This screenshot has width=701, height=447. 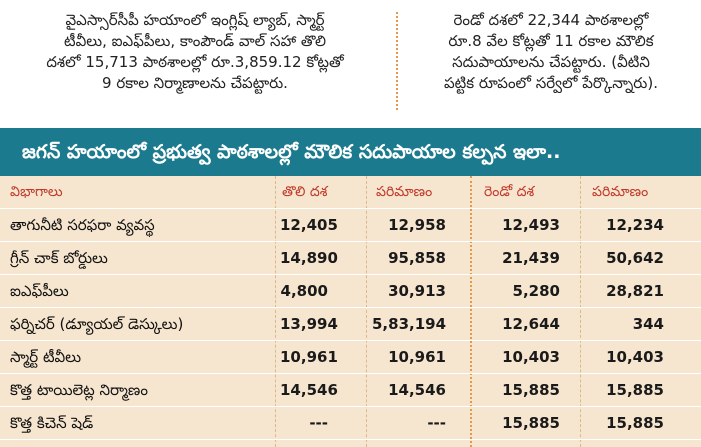 What do you see at coordinates (417, 225) in the screenshot?
I see `quantity1-cell: 12,958` at bounding box center [417, 225].